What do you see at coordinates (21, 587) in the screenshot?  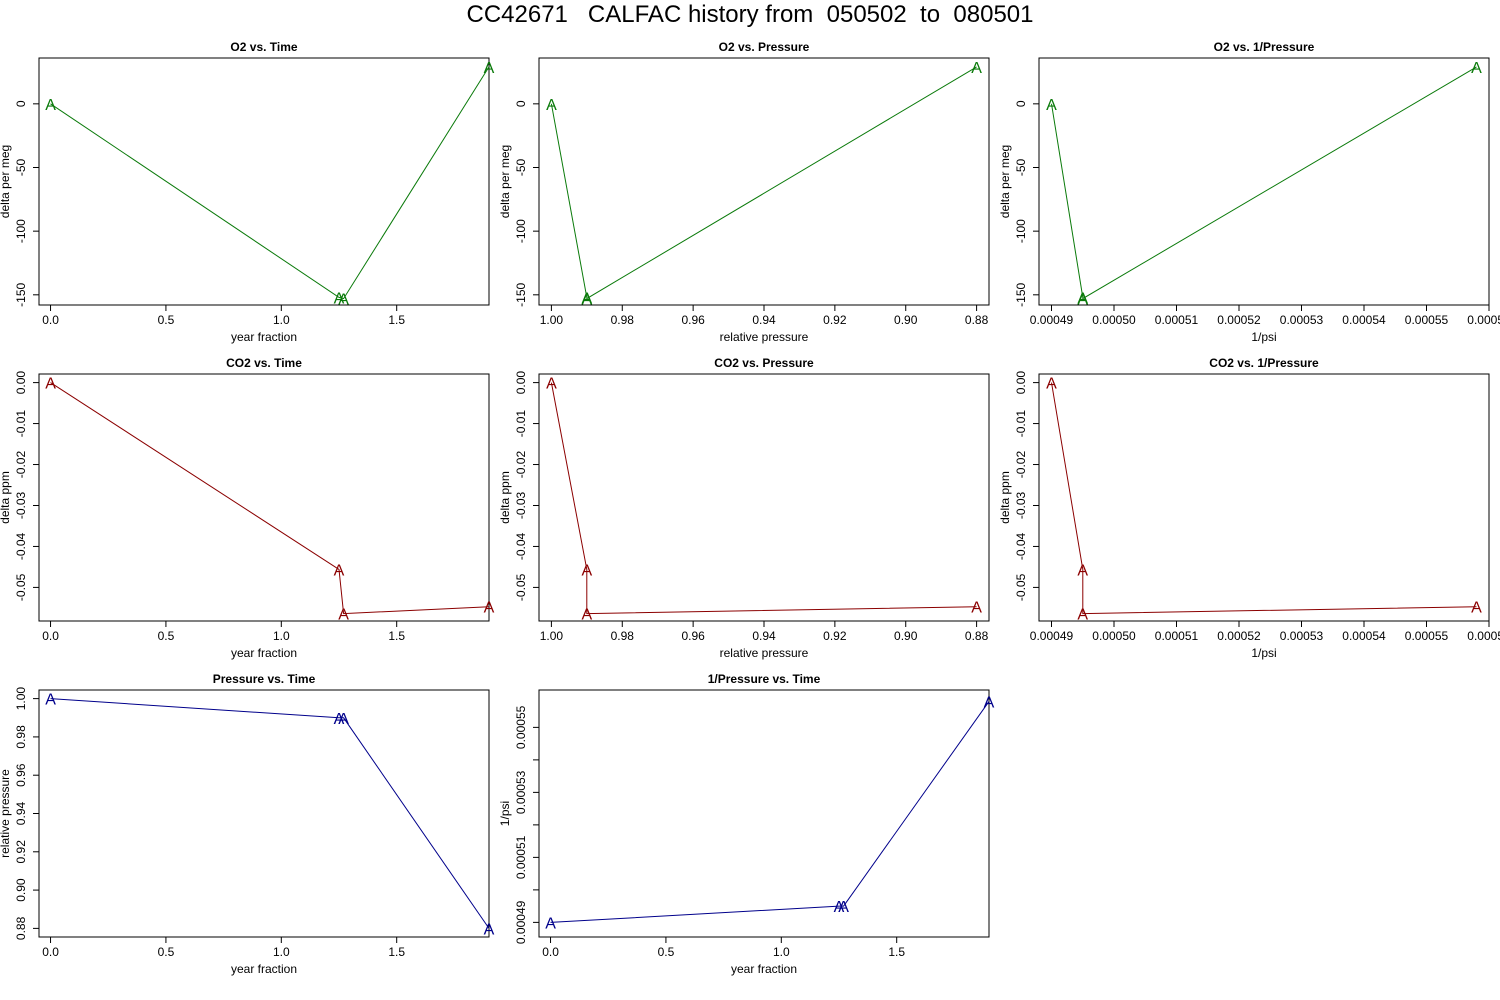 I see `y-tick-label: -0.05` at bounding box center [21, 587].